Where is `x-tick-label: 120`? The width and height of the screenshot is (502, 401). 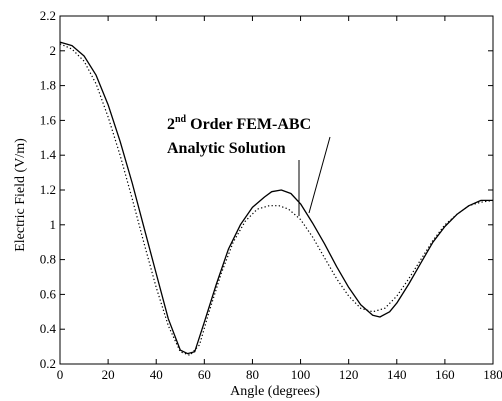 x-tick-label: 120 is located at coordinates (349, 374).